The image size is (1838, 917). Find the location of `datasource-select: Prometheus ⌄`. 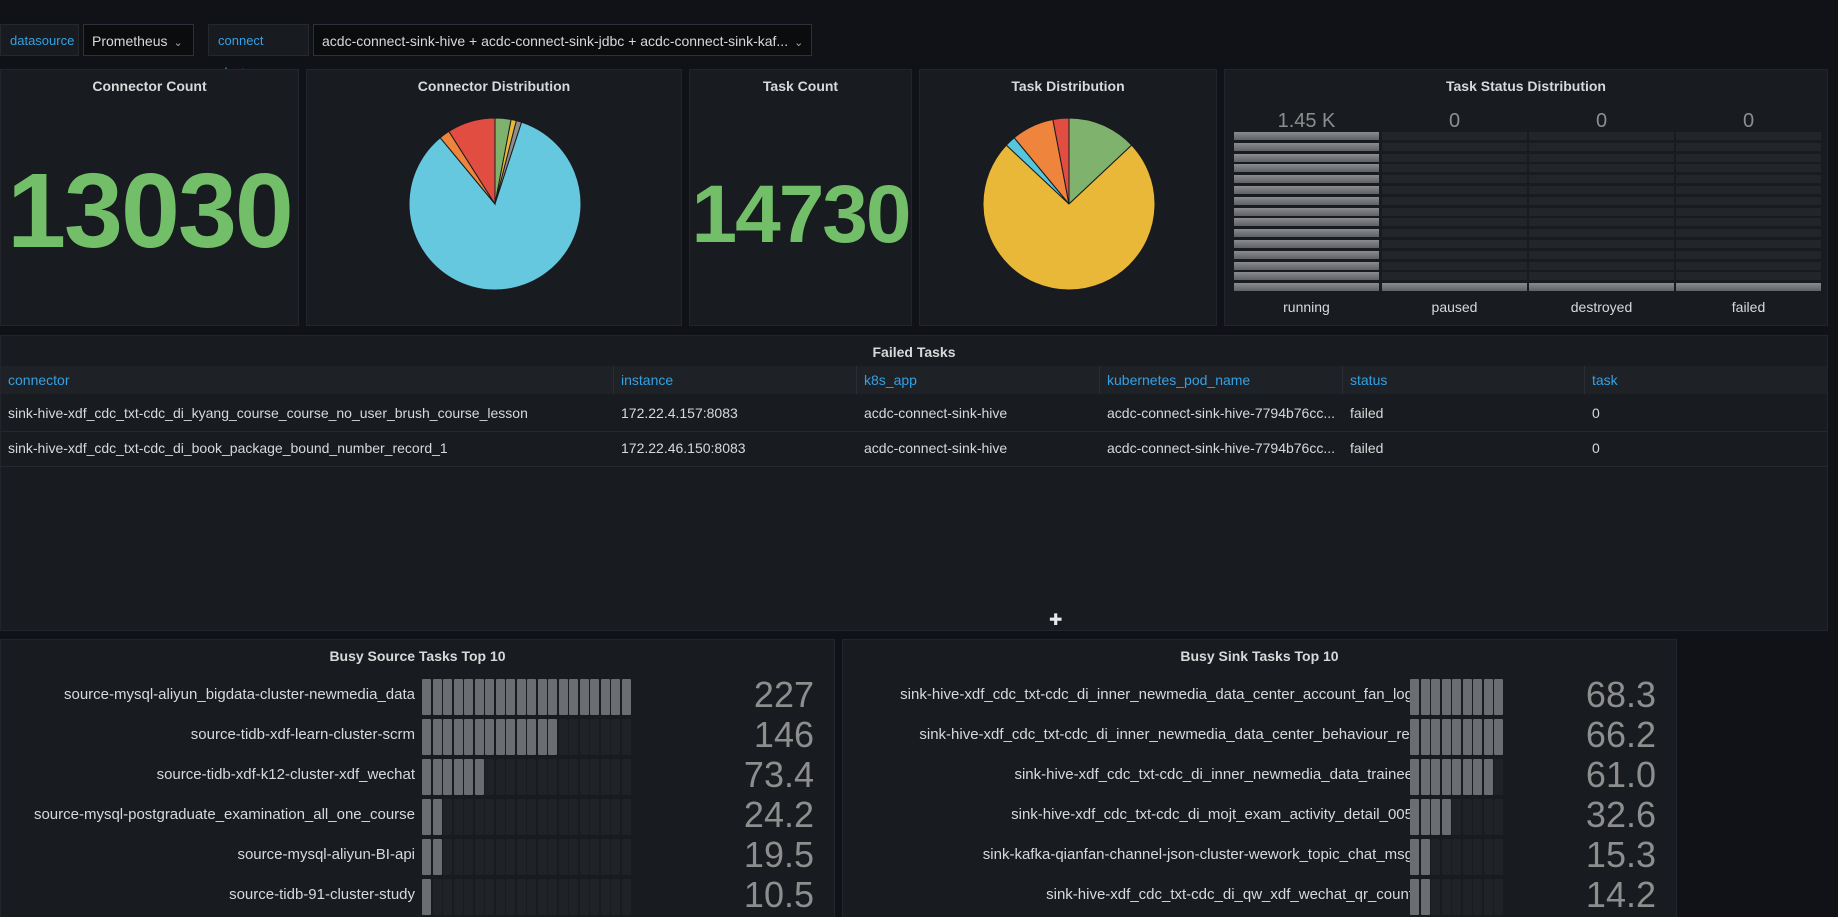

datasource-select: Prometheus ⌄ is located at coordinates (138, 40).